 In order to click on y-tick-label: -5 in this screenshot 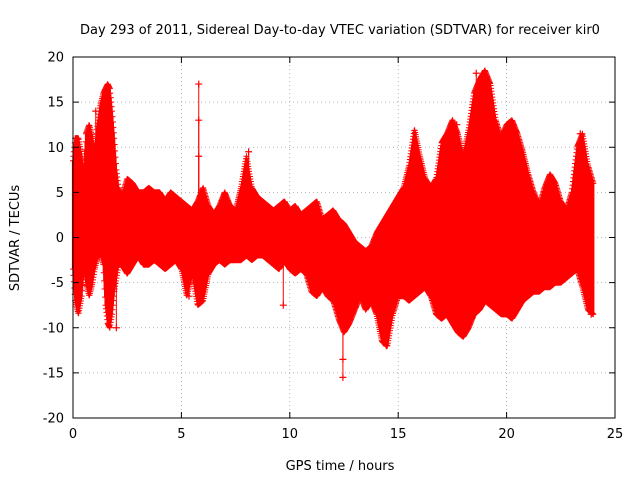, I will do `click(57, 283)`.